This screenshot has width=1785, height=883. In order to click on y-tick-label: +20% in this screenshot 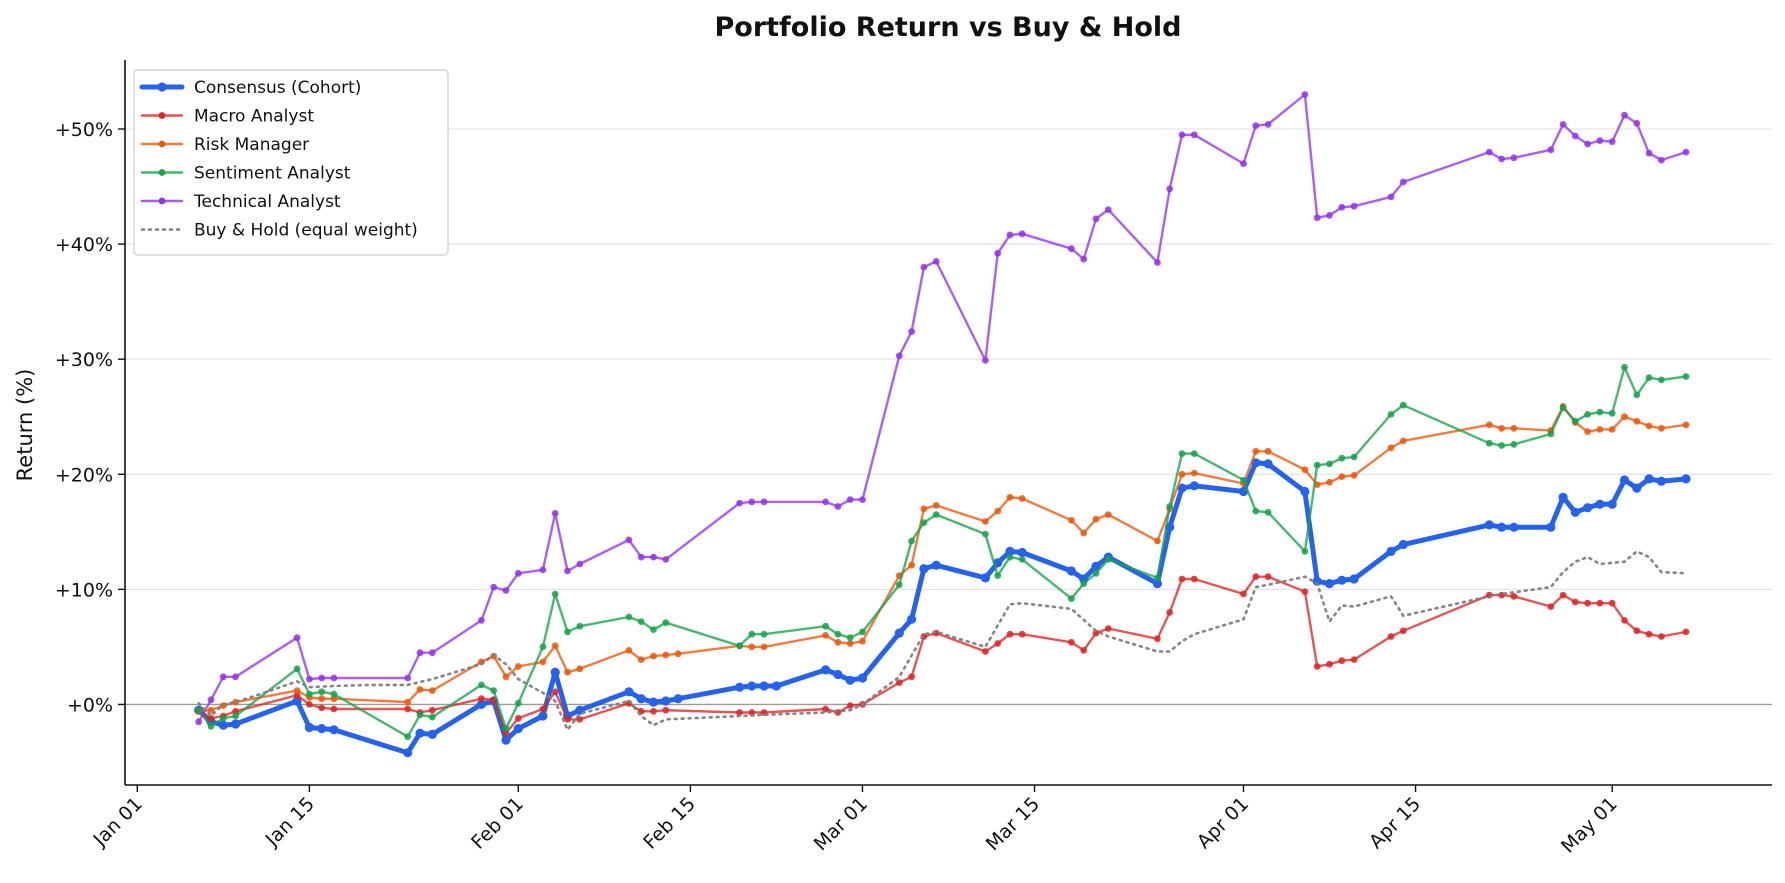, I will do `click(84, 475)`.